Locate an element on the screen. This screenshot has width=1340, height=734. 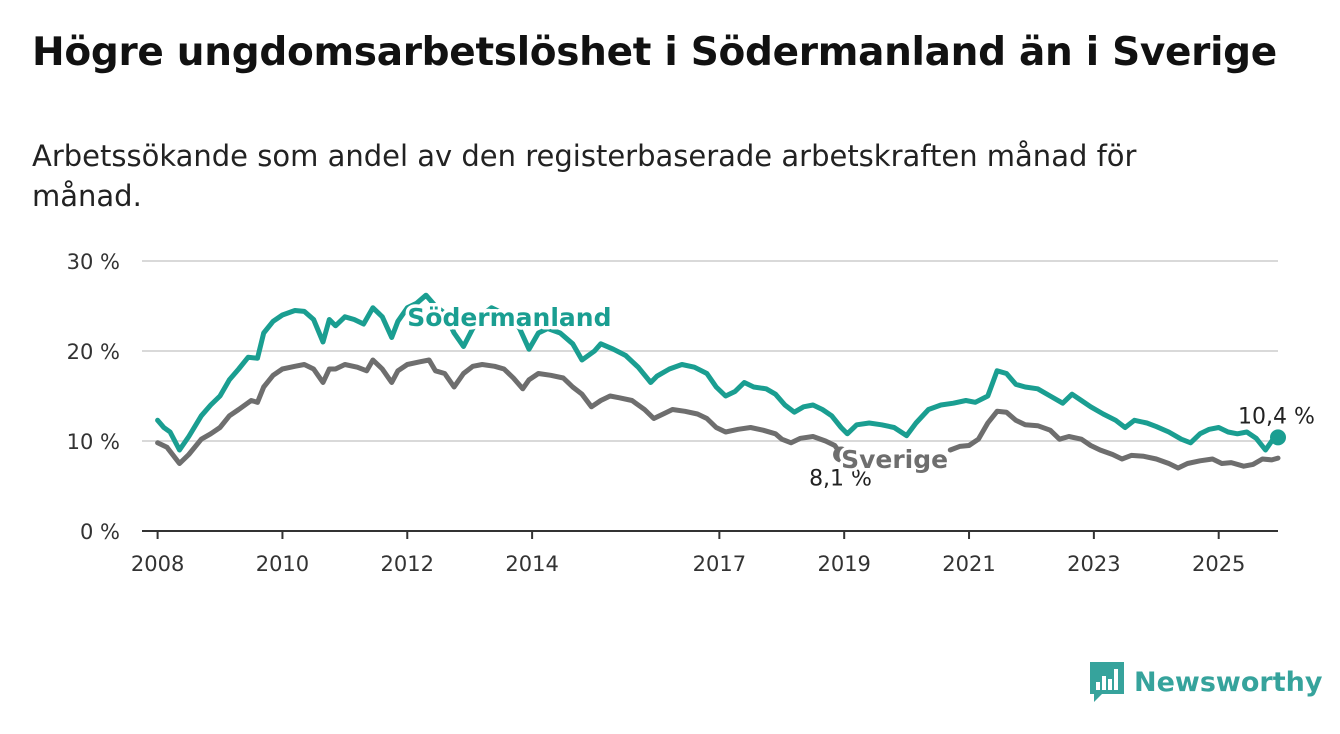
end-point-sverige is located at coordinates (841, 454).